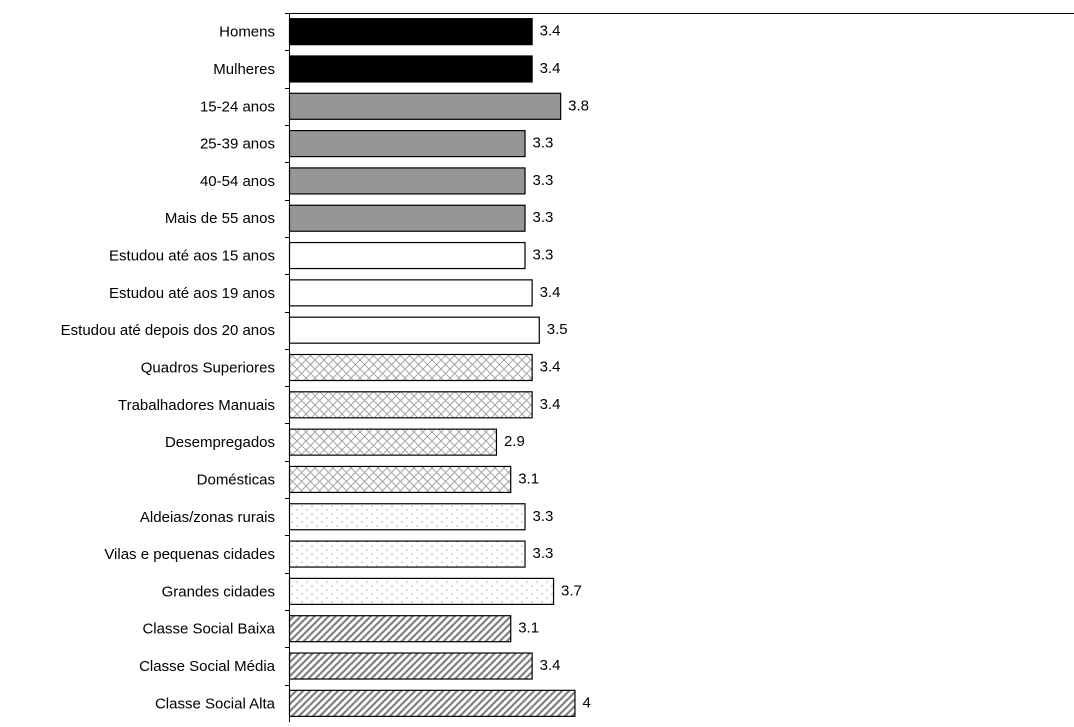 This screenshot has width=1074, height=727. Describe the element at coordinates (196, 405) in the screenshot. I see `category-label: Trabalhadores Manuais` at that location.